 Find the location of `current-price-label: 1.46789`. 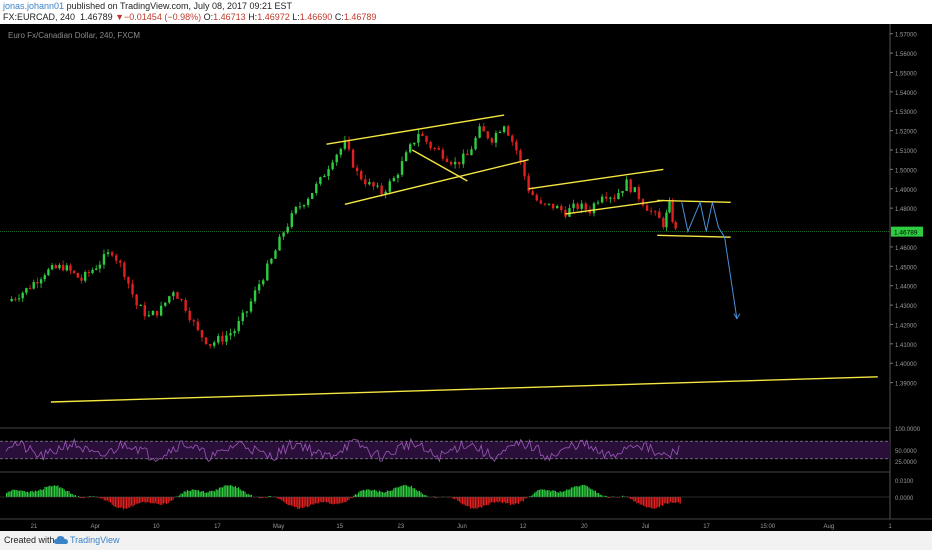

current-price-label: 1.46789 is located at coordinates (906, 233).